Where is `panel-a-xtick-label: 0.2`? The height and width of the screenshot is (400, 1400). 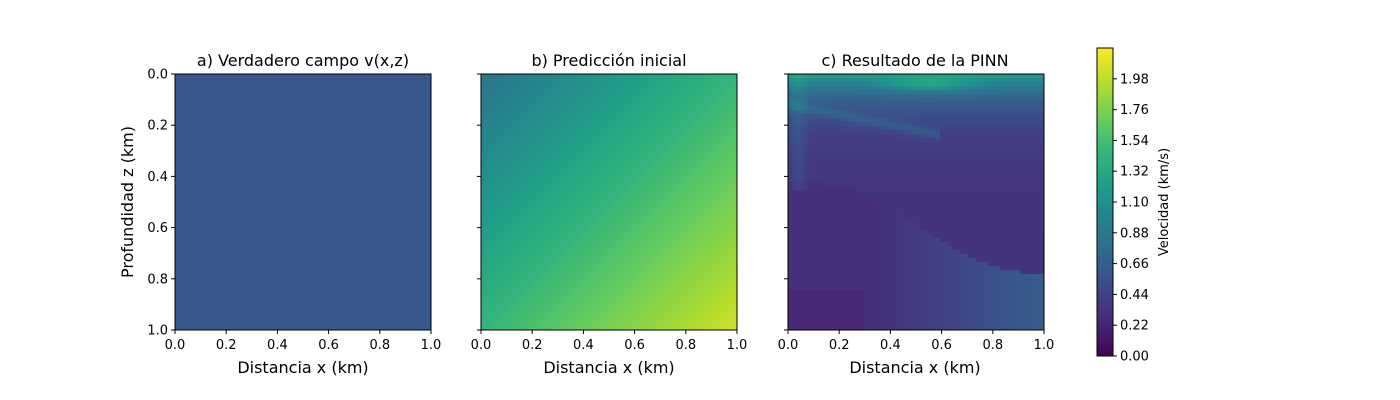
panel-a-xtick-label: 0.2 is located at coordinates (226, 345).